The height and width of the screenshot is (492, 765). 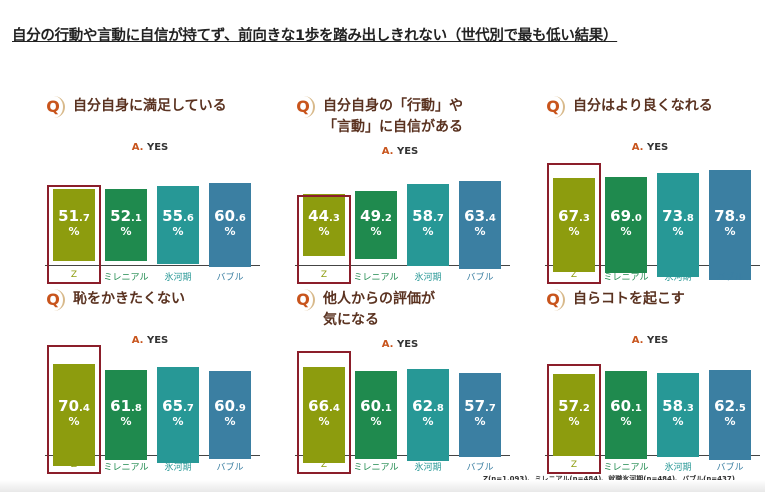 I want to click on bar-ミレニアル: 61.8%, so click(x=126, y=415).